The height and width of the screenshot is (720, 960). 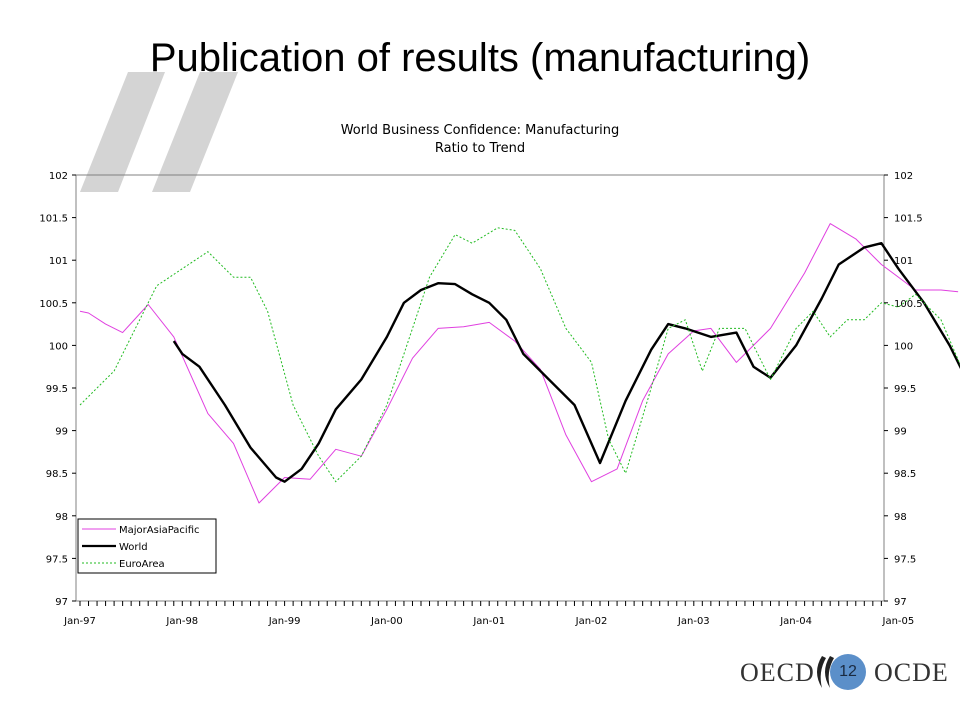 I want to click on chart-legend: MajorAsiaPacific World EuroArea, so click(x=147, y=546).